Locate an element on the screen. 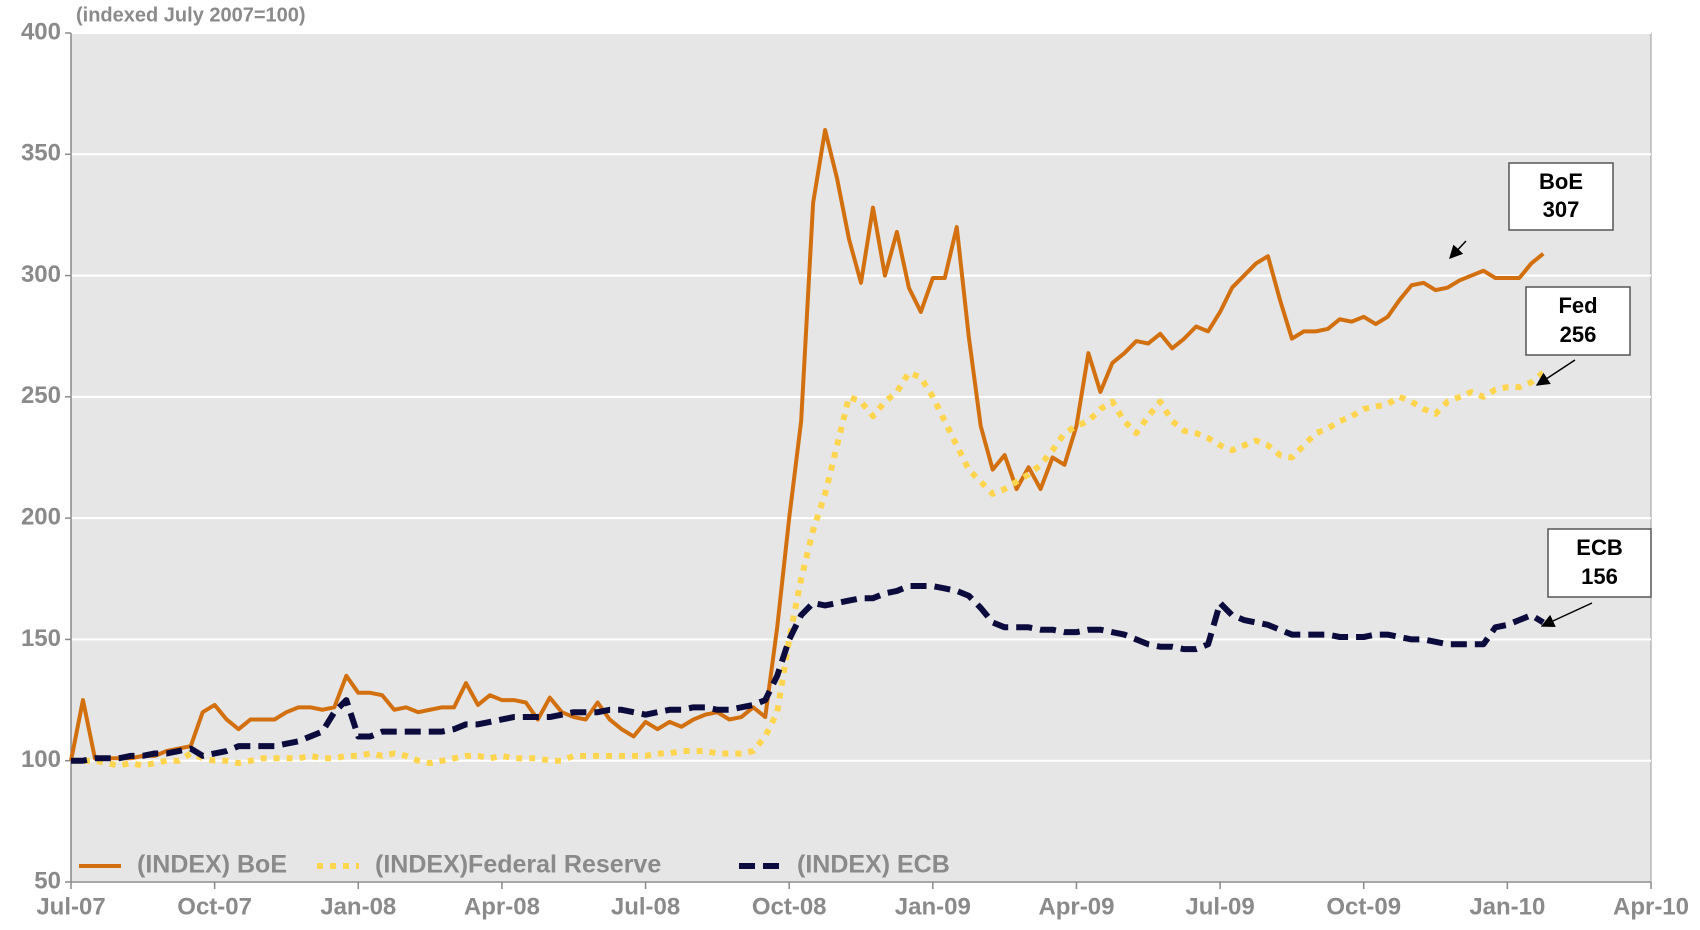  x-tick-label: Oct-09 is located at coordinates (1363, 906).